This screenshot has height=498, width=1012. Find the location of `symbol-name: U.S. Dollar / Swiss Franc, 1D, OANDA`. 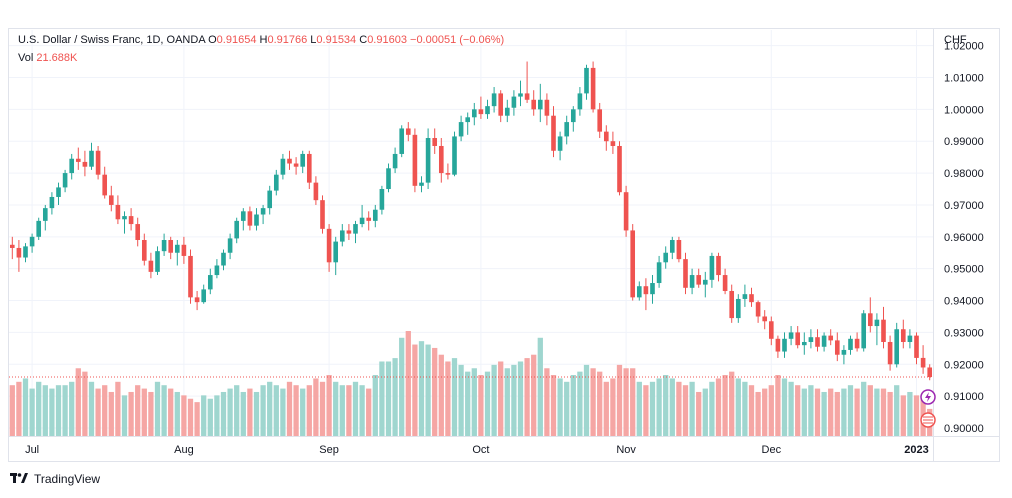

symbol-name: U.S. Dollar / Swiss Franc, 1D, OANDA is located at coordinates (112, 40).